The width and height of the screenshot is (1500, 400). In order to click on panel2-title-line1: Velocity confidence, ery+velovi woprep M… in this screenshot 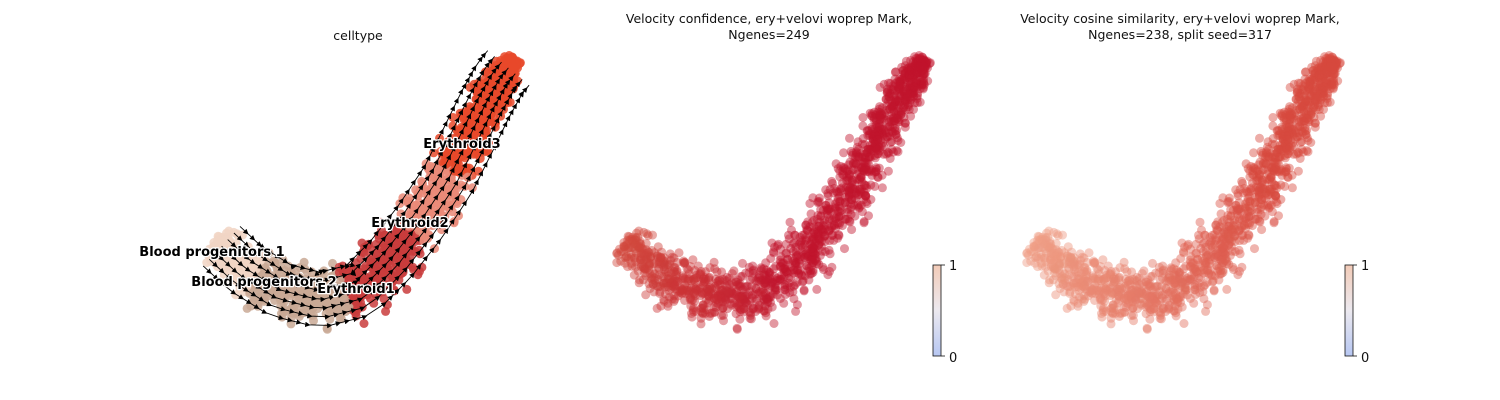, I will do `click(769, 18)`.